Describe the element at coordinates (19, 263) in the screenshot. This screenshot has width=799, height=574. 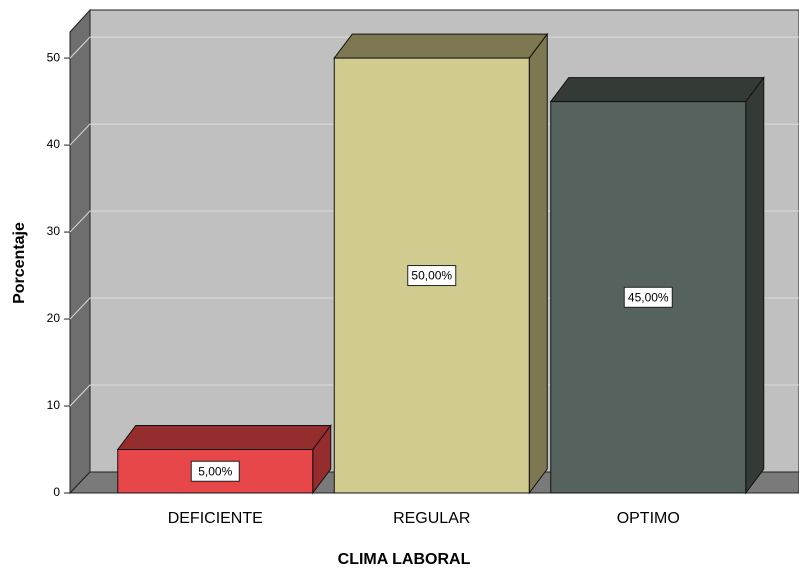
I see `y-axis-label: Porcentaje` at that location.